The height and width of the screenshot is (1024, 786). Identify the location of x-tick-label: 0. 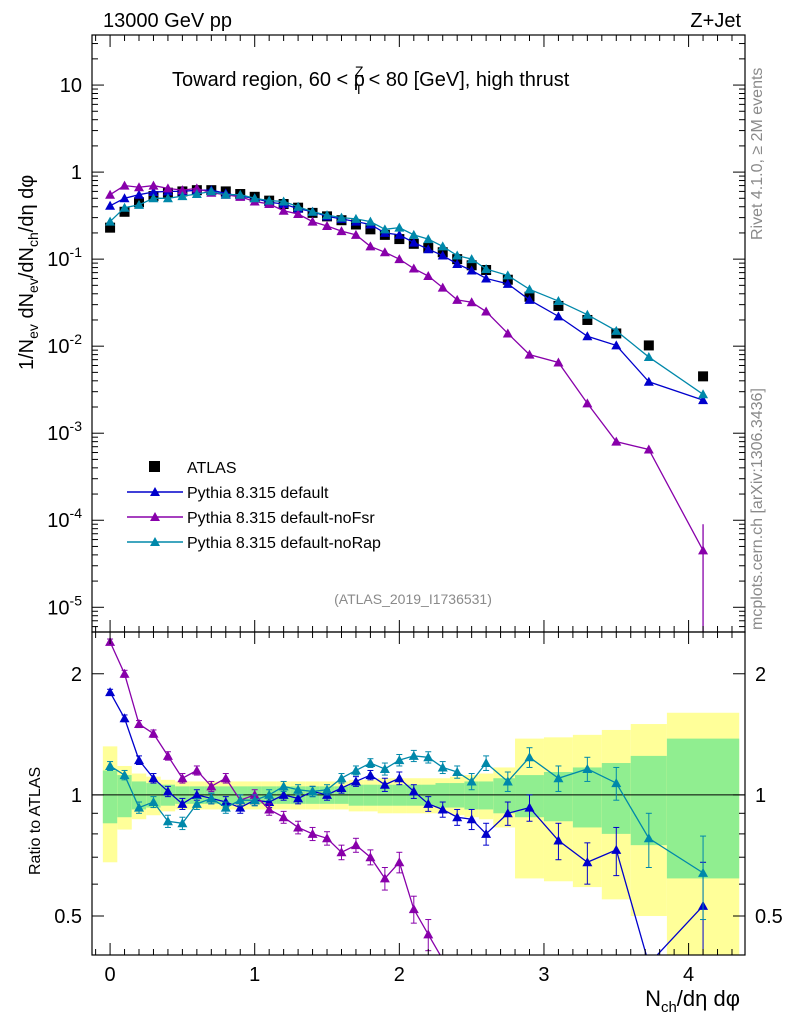
(110, 975).